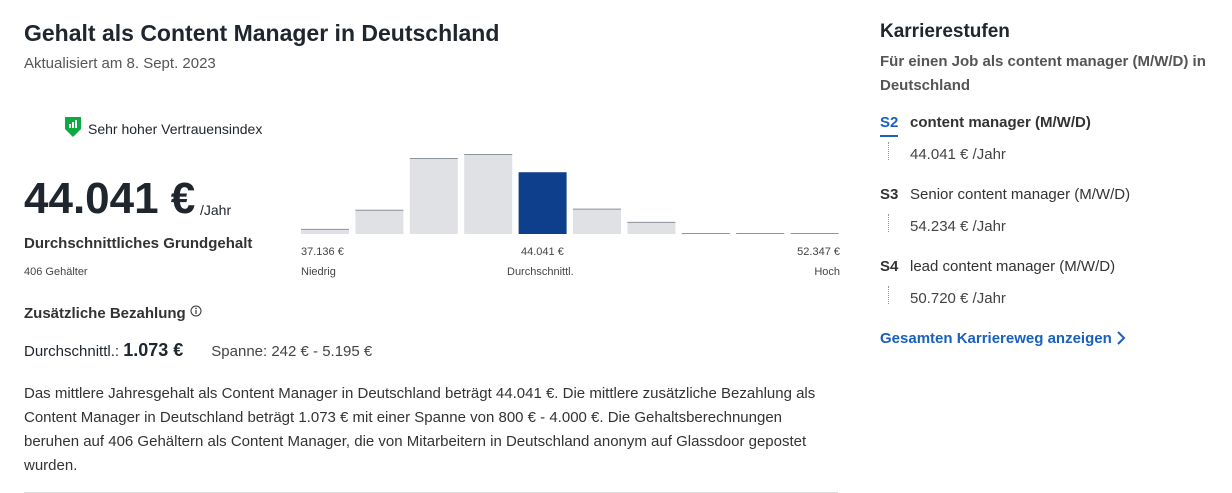 The image size is (1232, 493). I want to click on high-label: Hoch, so click(827, 272).